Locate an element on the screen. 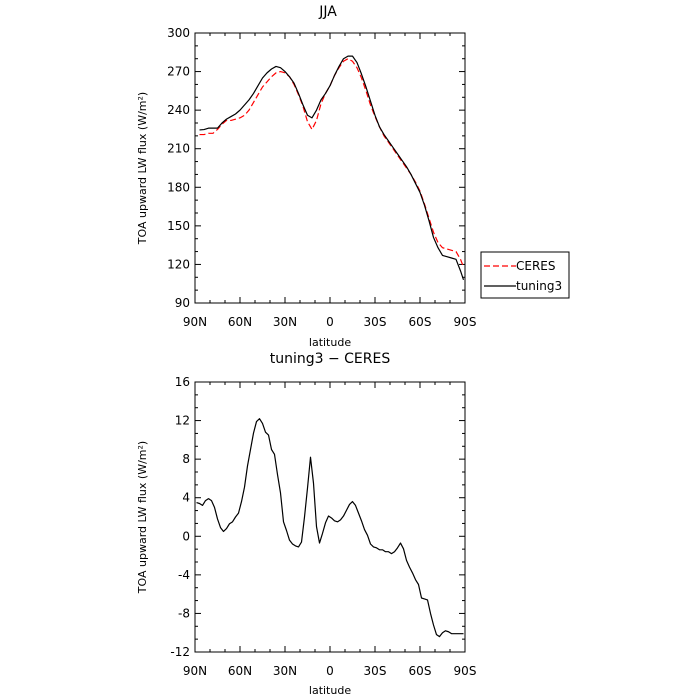 This screenshot has height=700, width=700. bottom-x-tick-label: 90N is located at coordinates (195, 671).